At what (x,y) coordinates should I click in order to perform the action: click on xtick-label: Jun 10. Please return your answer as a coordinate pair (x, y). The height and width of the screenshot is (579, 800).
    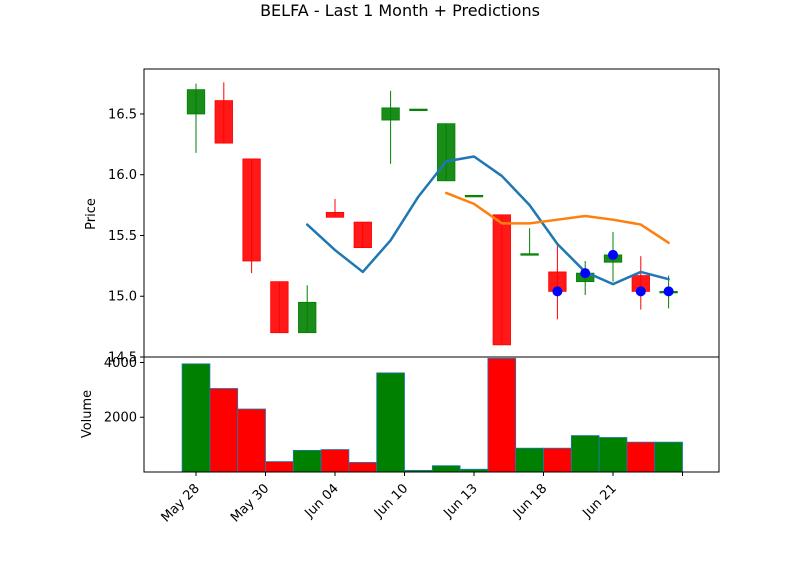
    Looking at the image, I should click on (391, 501).